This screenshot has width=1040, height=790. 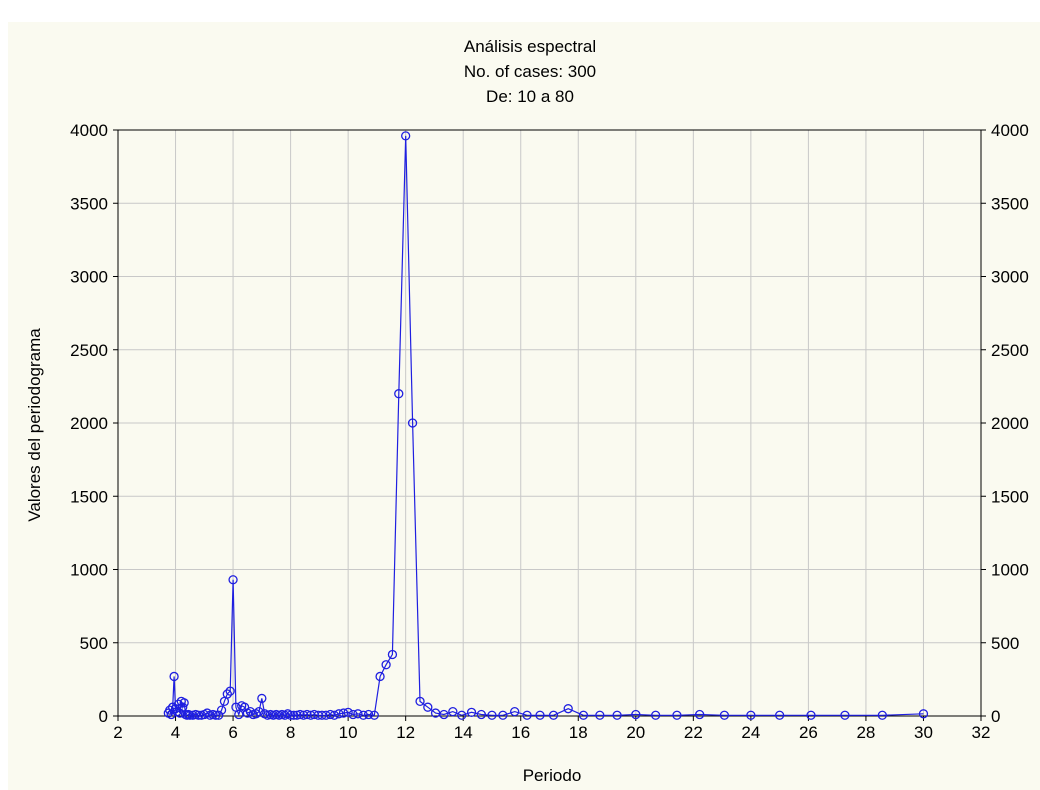 What do you see at coordinates (1010, 350) in the screenshot?
I see `y-tick-label-right: 2500` at bounding box center [1010, 350].